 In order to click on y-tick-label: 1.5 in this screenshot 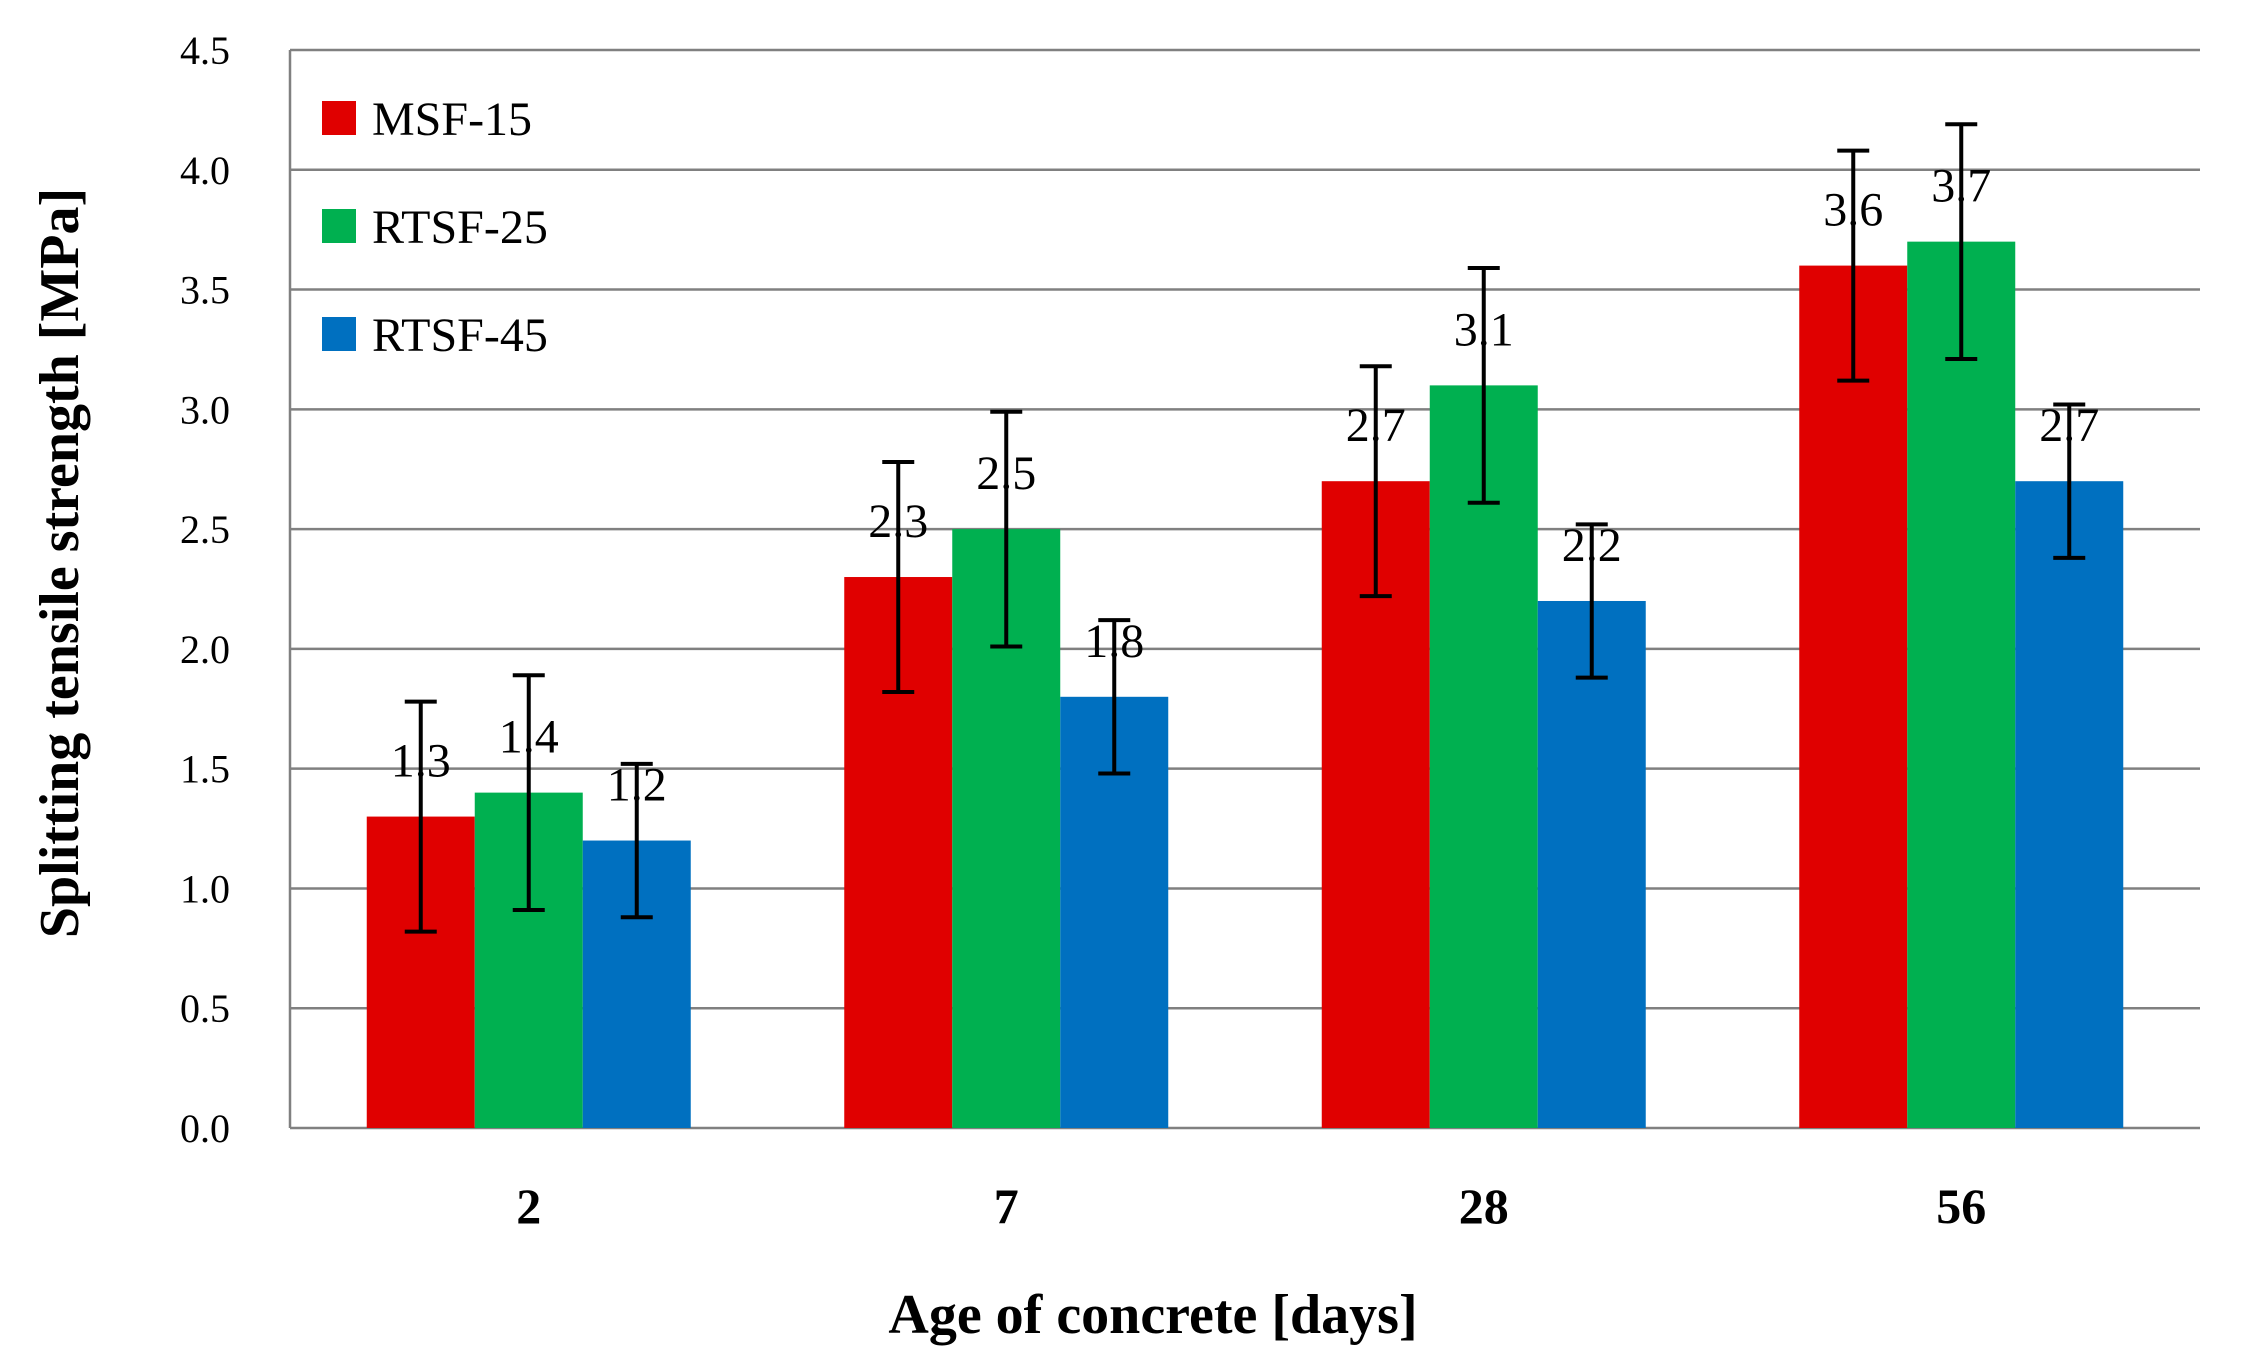, I will do `click(205, 769)`.